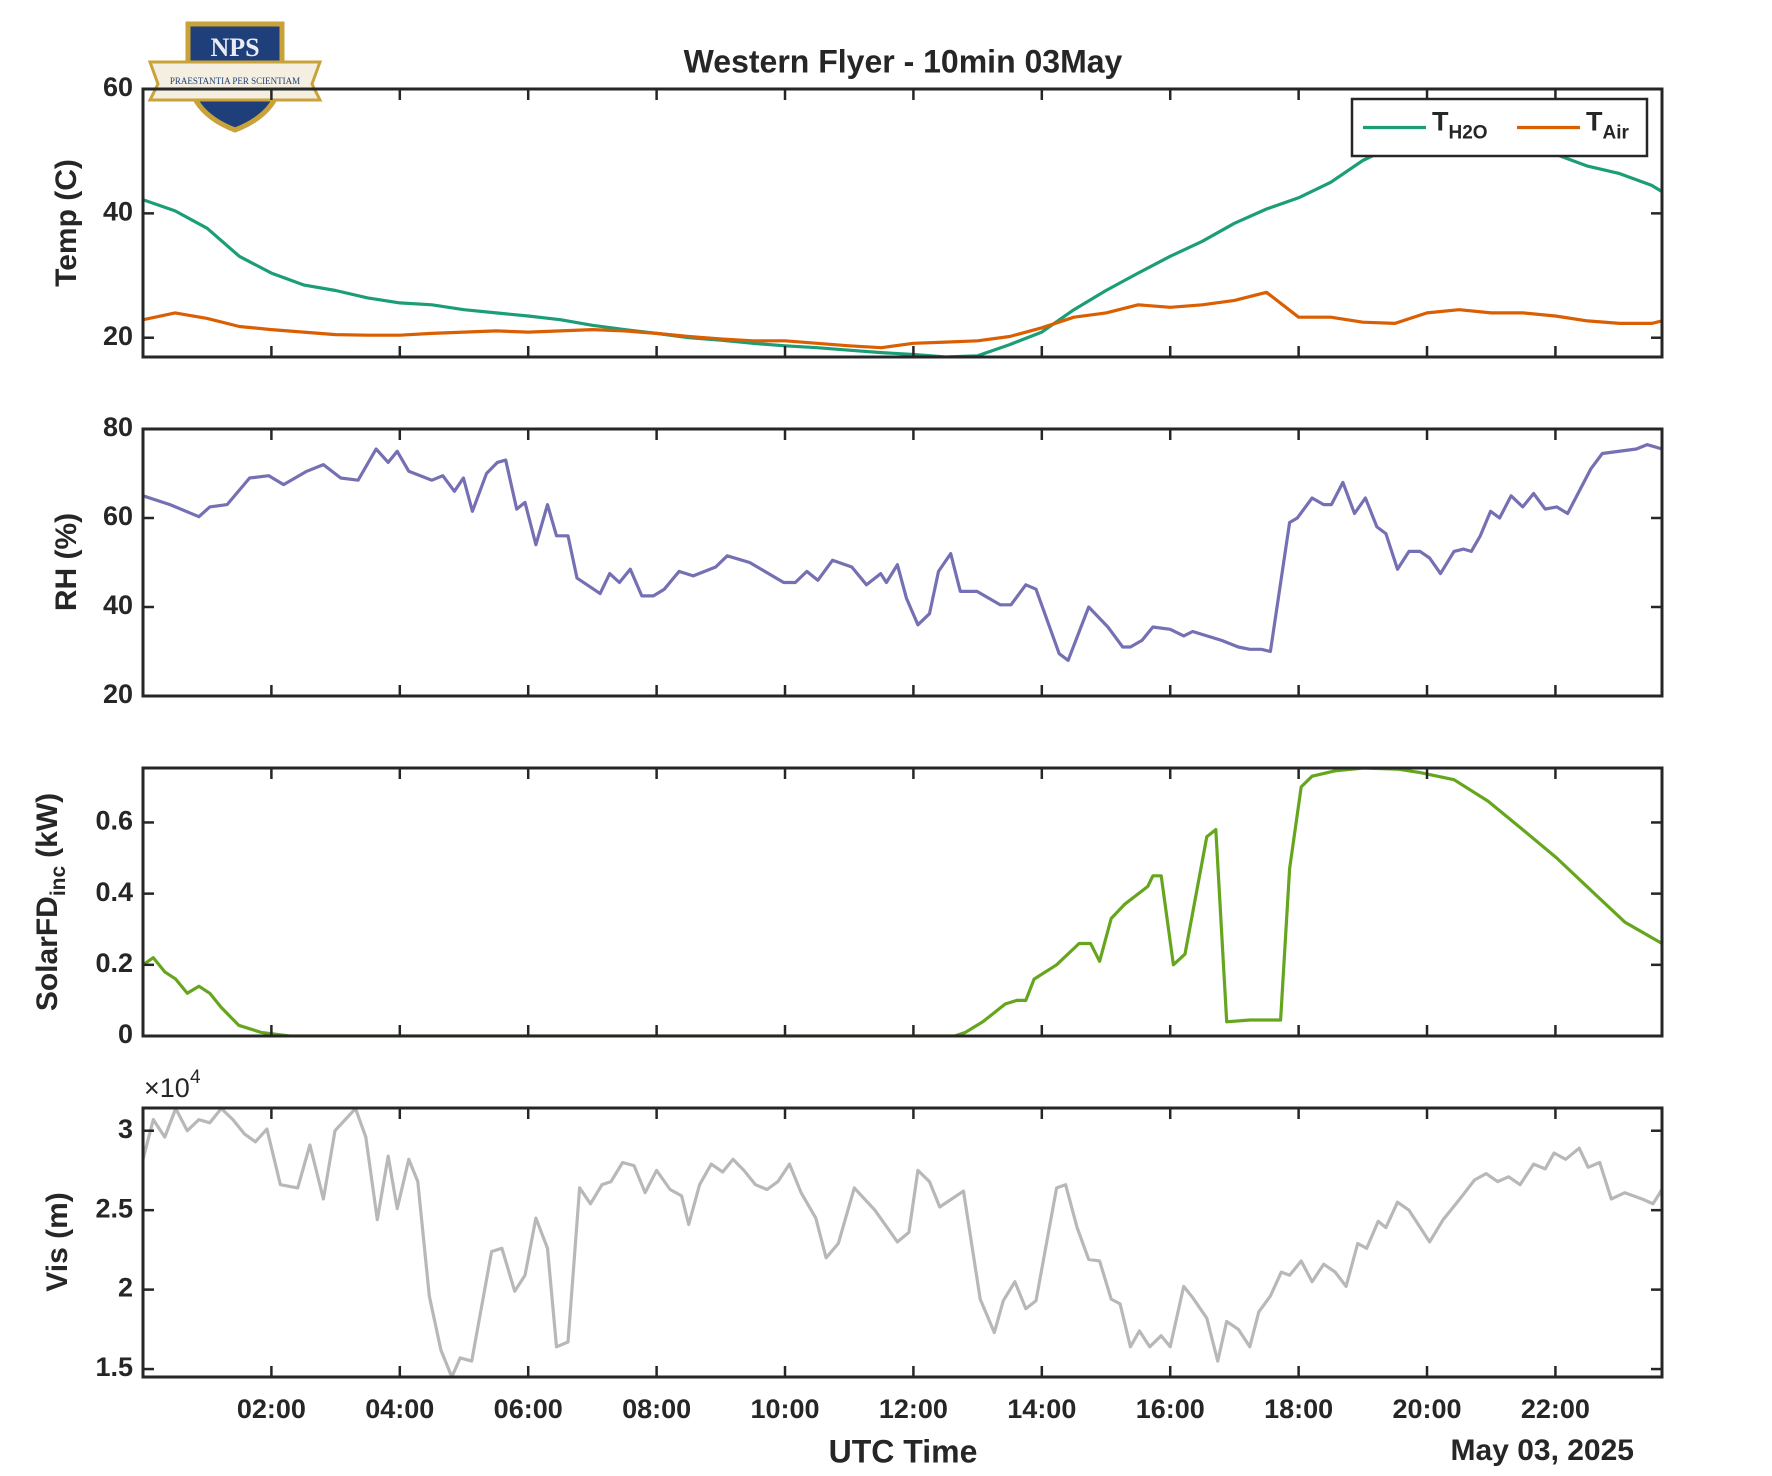 This screenshot has width=1772, height=1476. Describe the element at coordinates (66, 223) in the screenshot. I see `y-axis-label: Temp (C)` at that location.